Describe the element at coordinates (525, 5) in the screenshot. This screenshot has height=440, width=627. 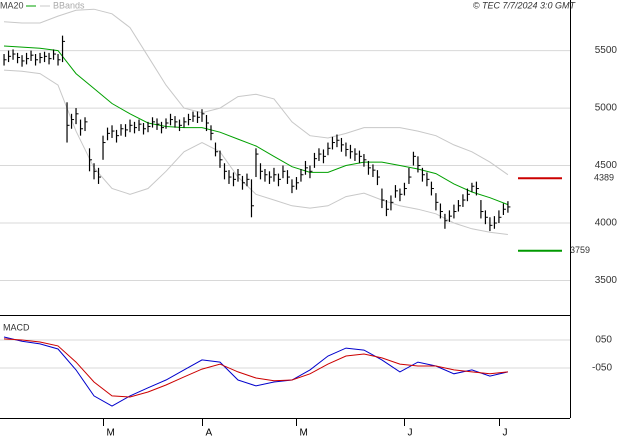
I see `credit: © TEC 7/7/2024 3:0 GMT` at that location.